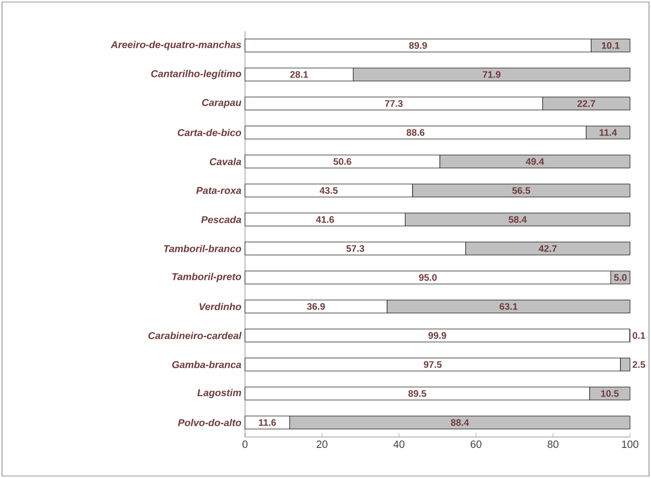  What do you see at coordinates (222, 103) in the screenshot?
I see `y-tick-label: Carapau` at bounding box center [222, 103].